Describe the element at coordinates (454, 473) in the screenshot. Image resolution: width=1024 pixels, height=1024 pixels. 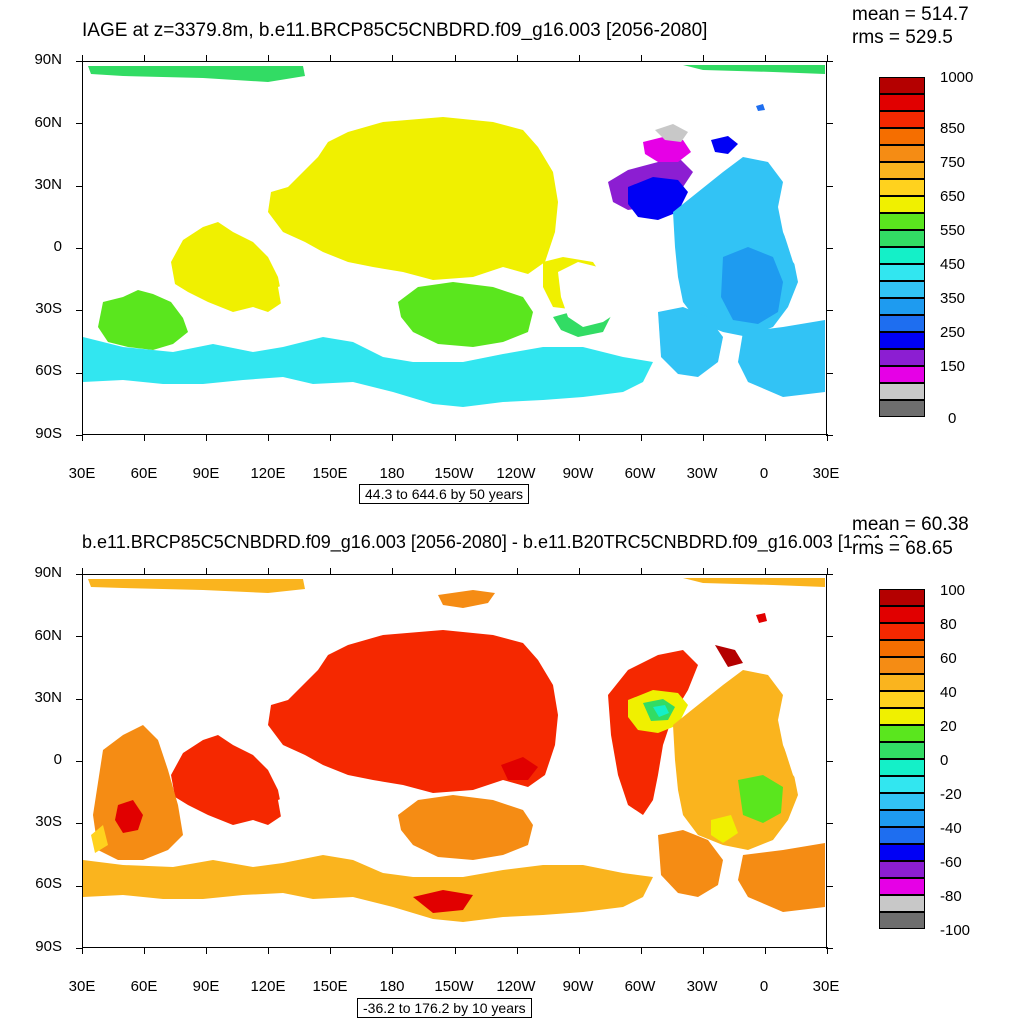
I see `top-lon-label: 150W` at that location.